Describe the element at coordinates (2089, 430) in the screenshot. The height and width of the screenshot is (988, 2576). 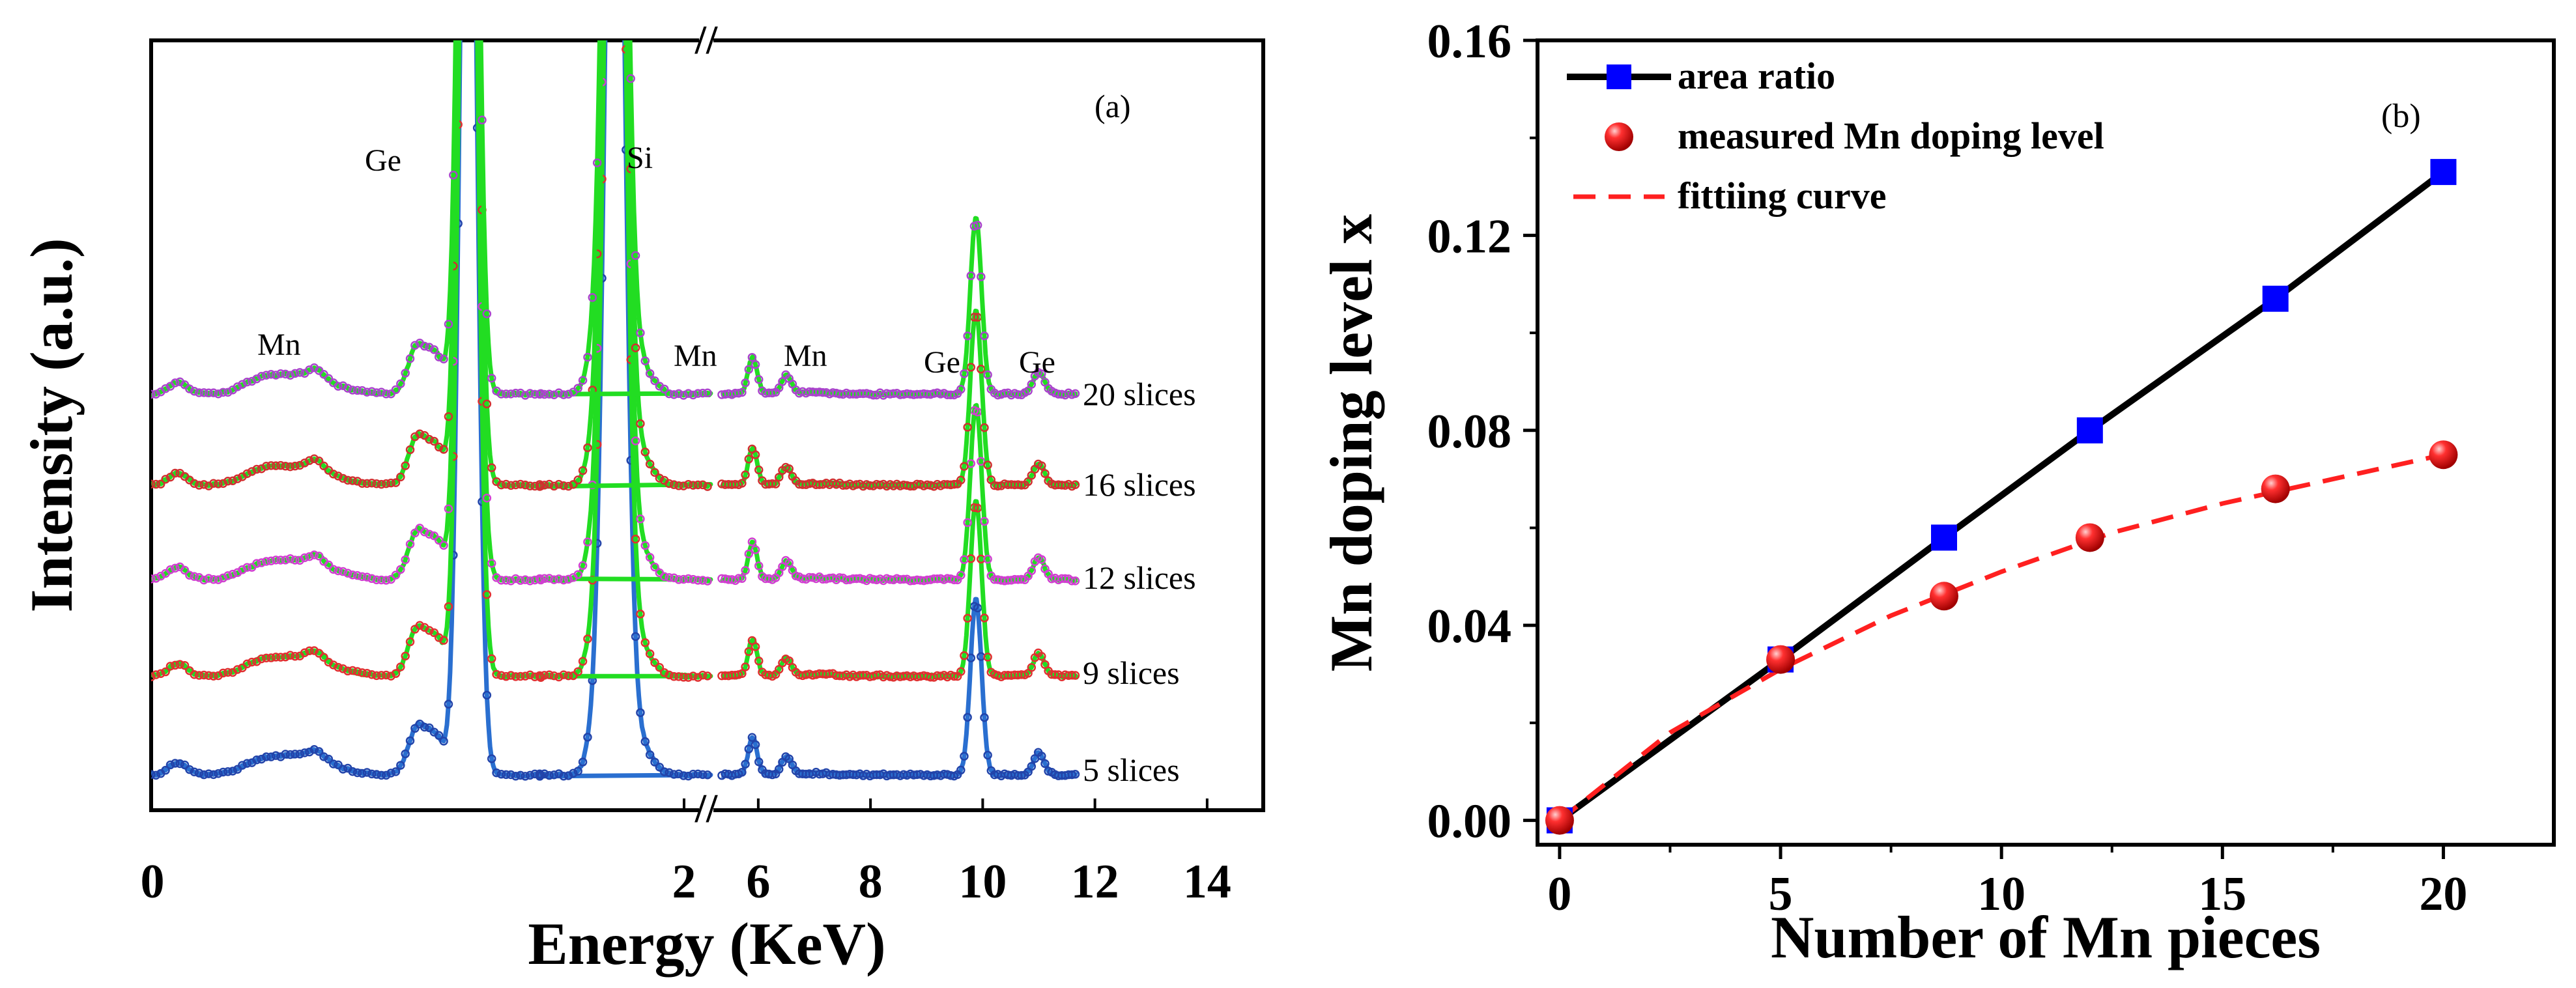
I see `area-ratio-point` at that location.